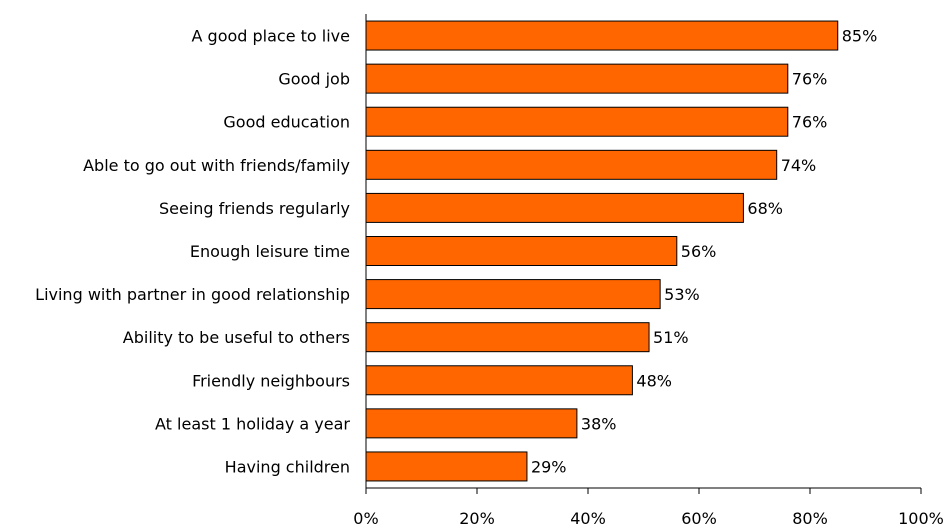 This screenshot has height=529, width=949. Describe the element at coordinates (270, 251) in the screenshot. I see `category-label: Enough leisure time` at that location.